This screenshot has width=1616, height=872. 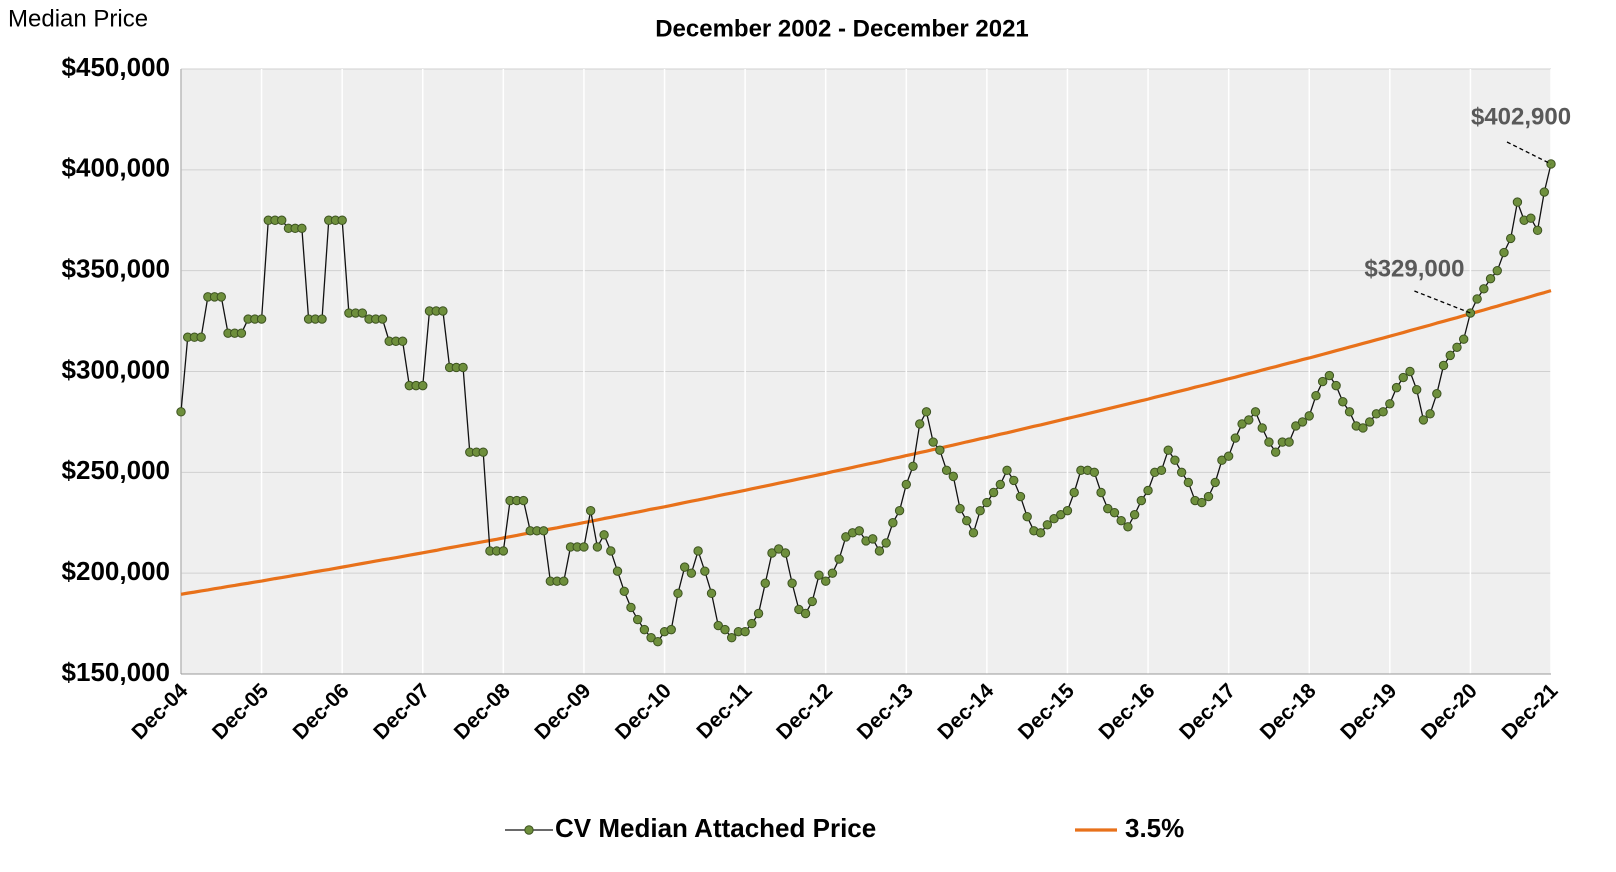 I want to click on x-tick-label: Dec-19, so click(x=1368, y=711).